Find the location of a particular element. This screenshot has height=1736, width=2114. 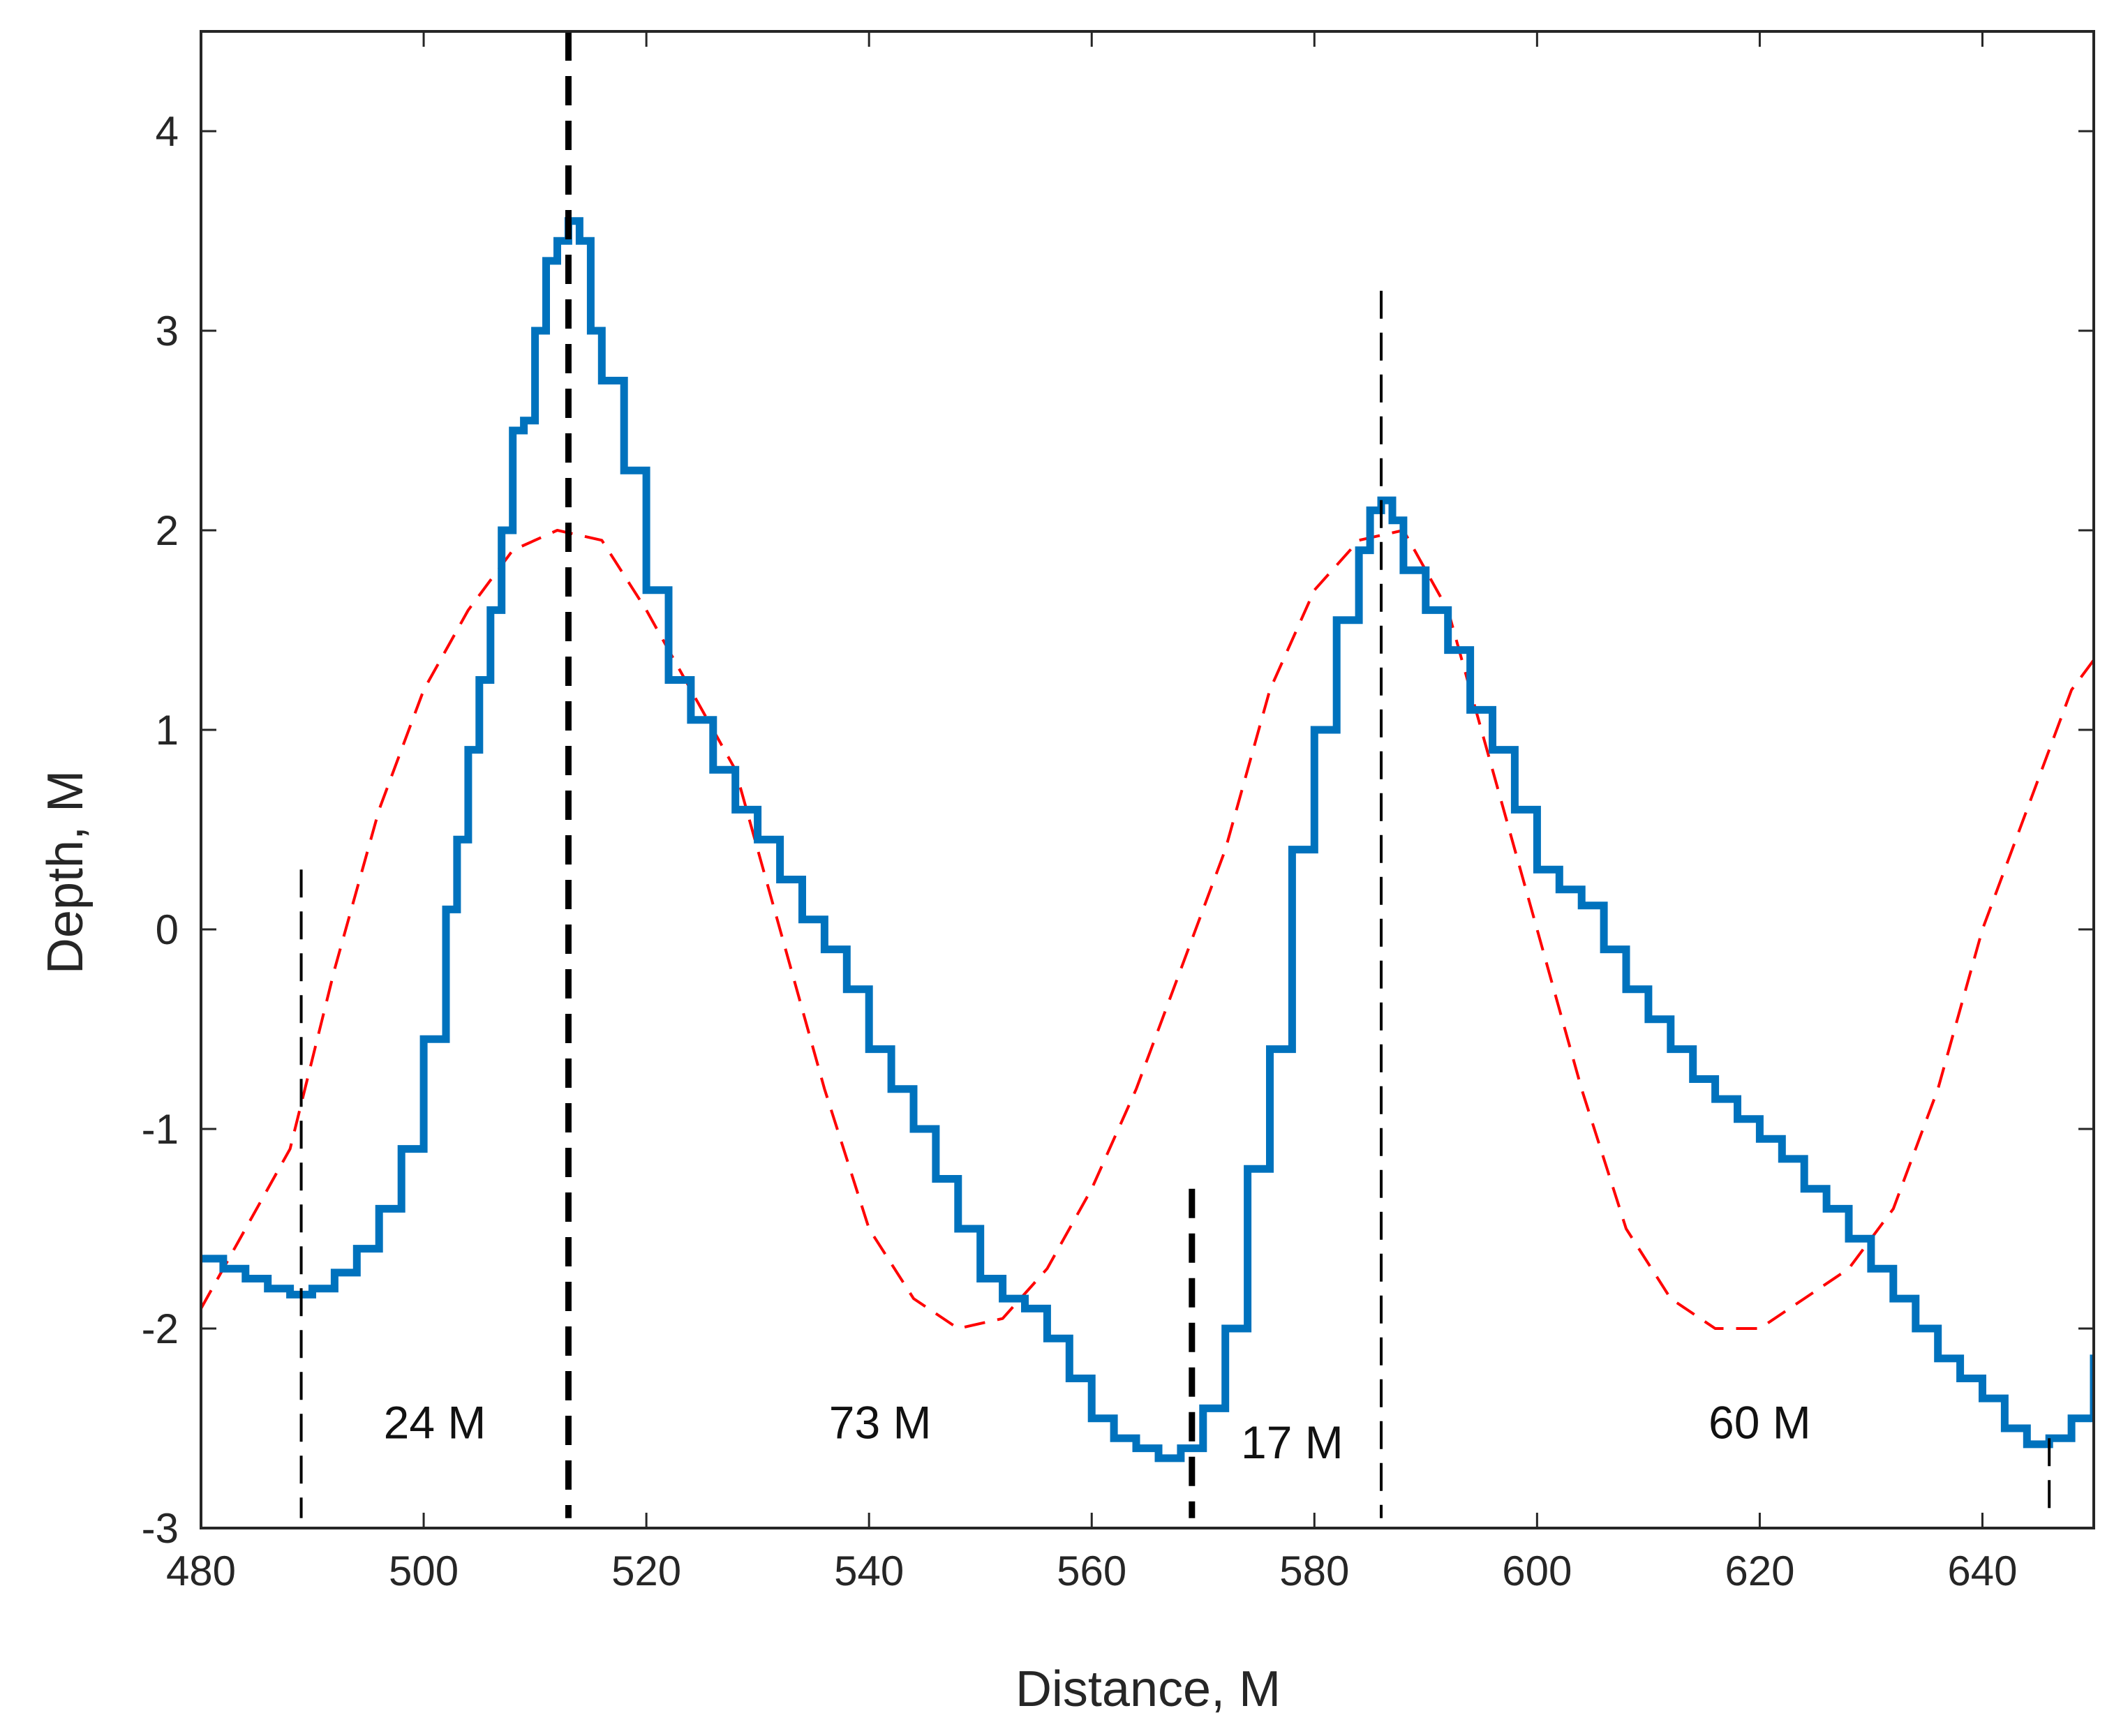

distance-annotation-4: 60 M is located at coordinates (1760, 1422).